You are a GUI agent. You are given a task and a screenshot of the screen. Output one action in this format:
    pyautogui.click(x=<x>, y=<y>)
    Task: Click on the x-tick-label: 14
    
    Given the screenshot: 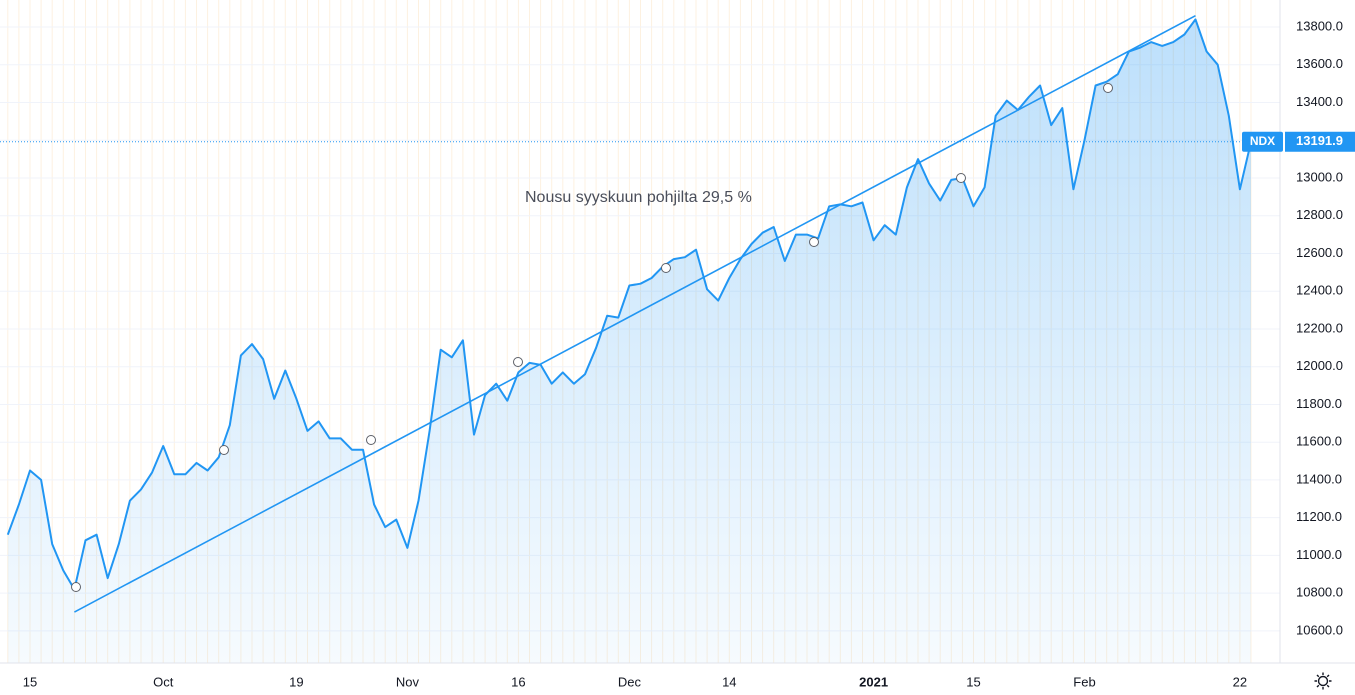 What is the action you would take?
    pyautogui.click(x=729, y=681)
    